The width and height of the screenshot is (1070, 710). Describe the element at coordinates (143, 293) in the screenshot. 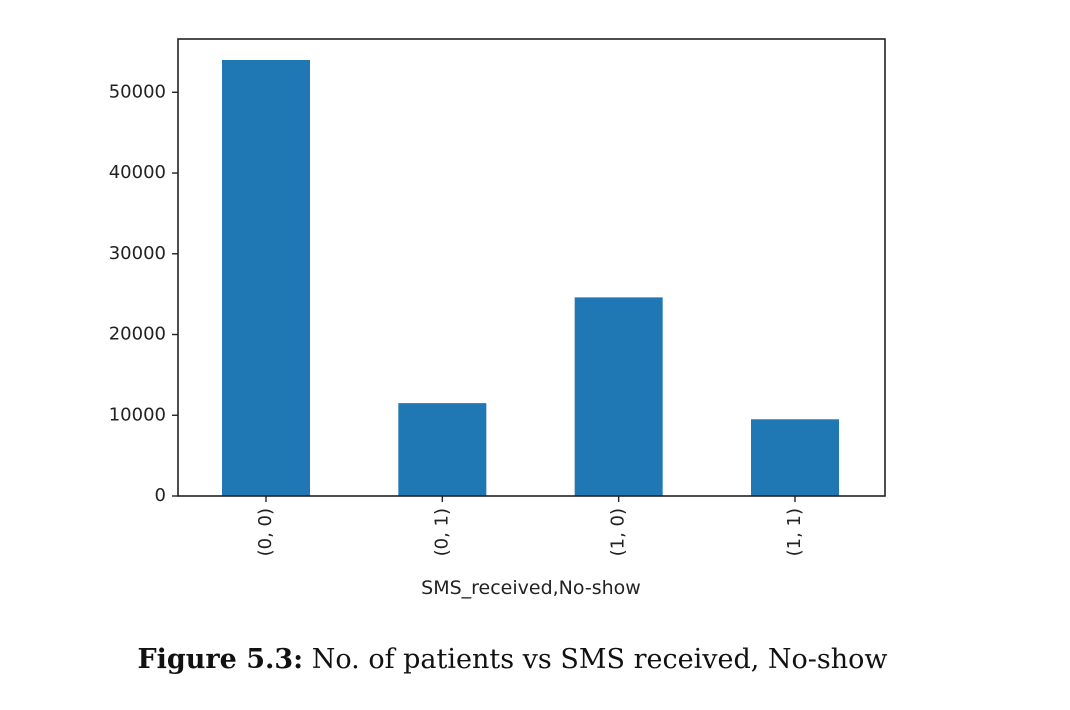

I see `y-ticks-group: 0 10000 20000 30000 40000 50000` at that location.